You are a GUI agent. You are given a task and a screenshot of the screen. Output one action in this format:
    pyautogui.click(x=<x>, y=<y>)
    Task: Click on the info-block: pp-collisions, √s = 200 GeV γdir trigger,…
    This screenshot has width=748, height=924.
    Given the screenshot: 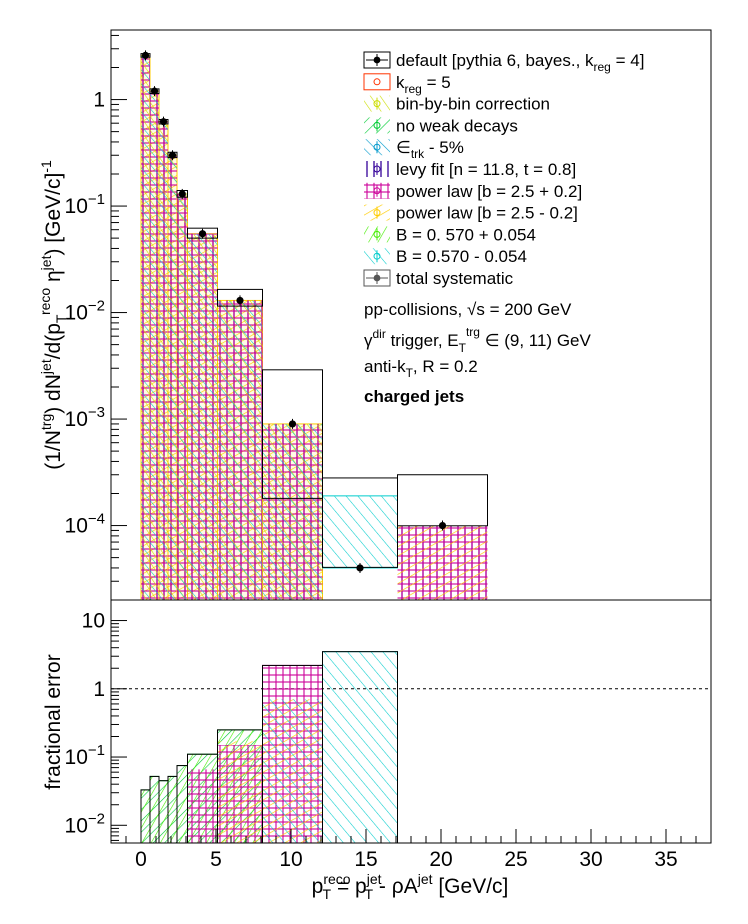 What is the action you would take?
    pyautogui.click(x=477, y=353)
    